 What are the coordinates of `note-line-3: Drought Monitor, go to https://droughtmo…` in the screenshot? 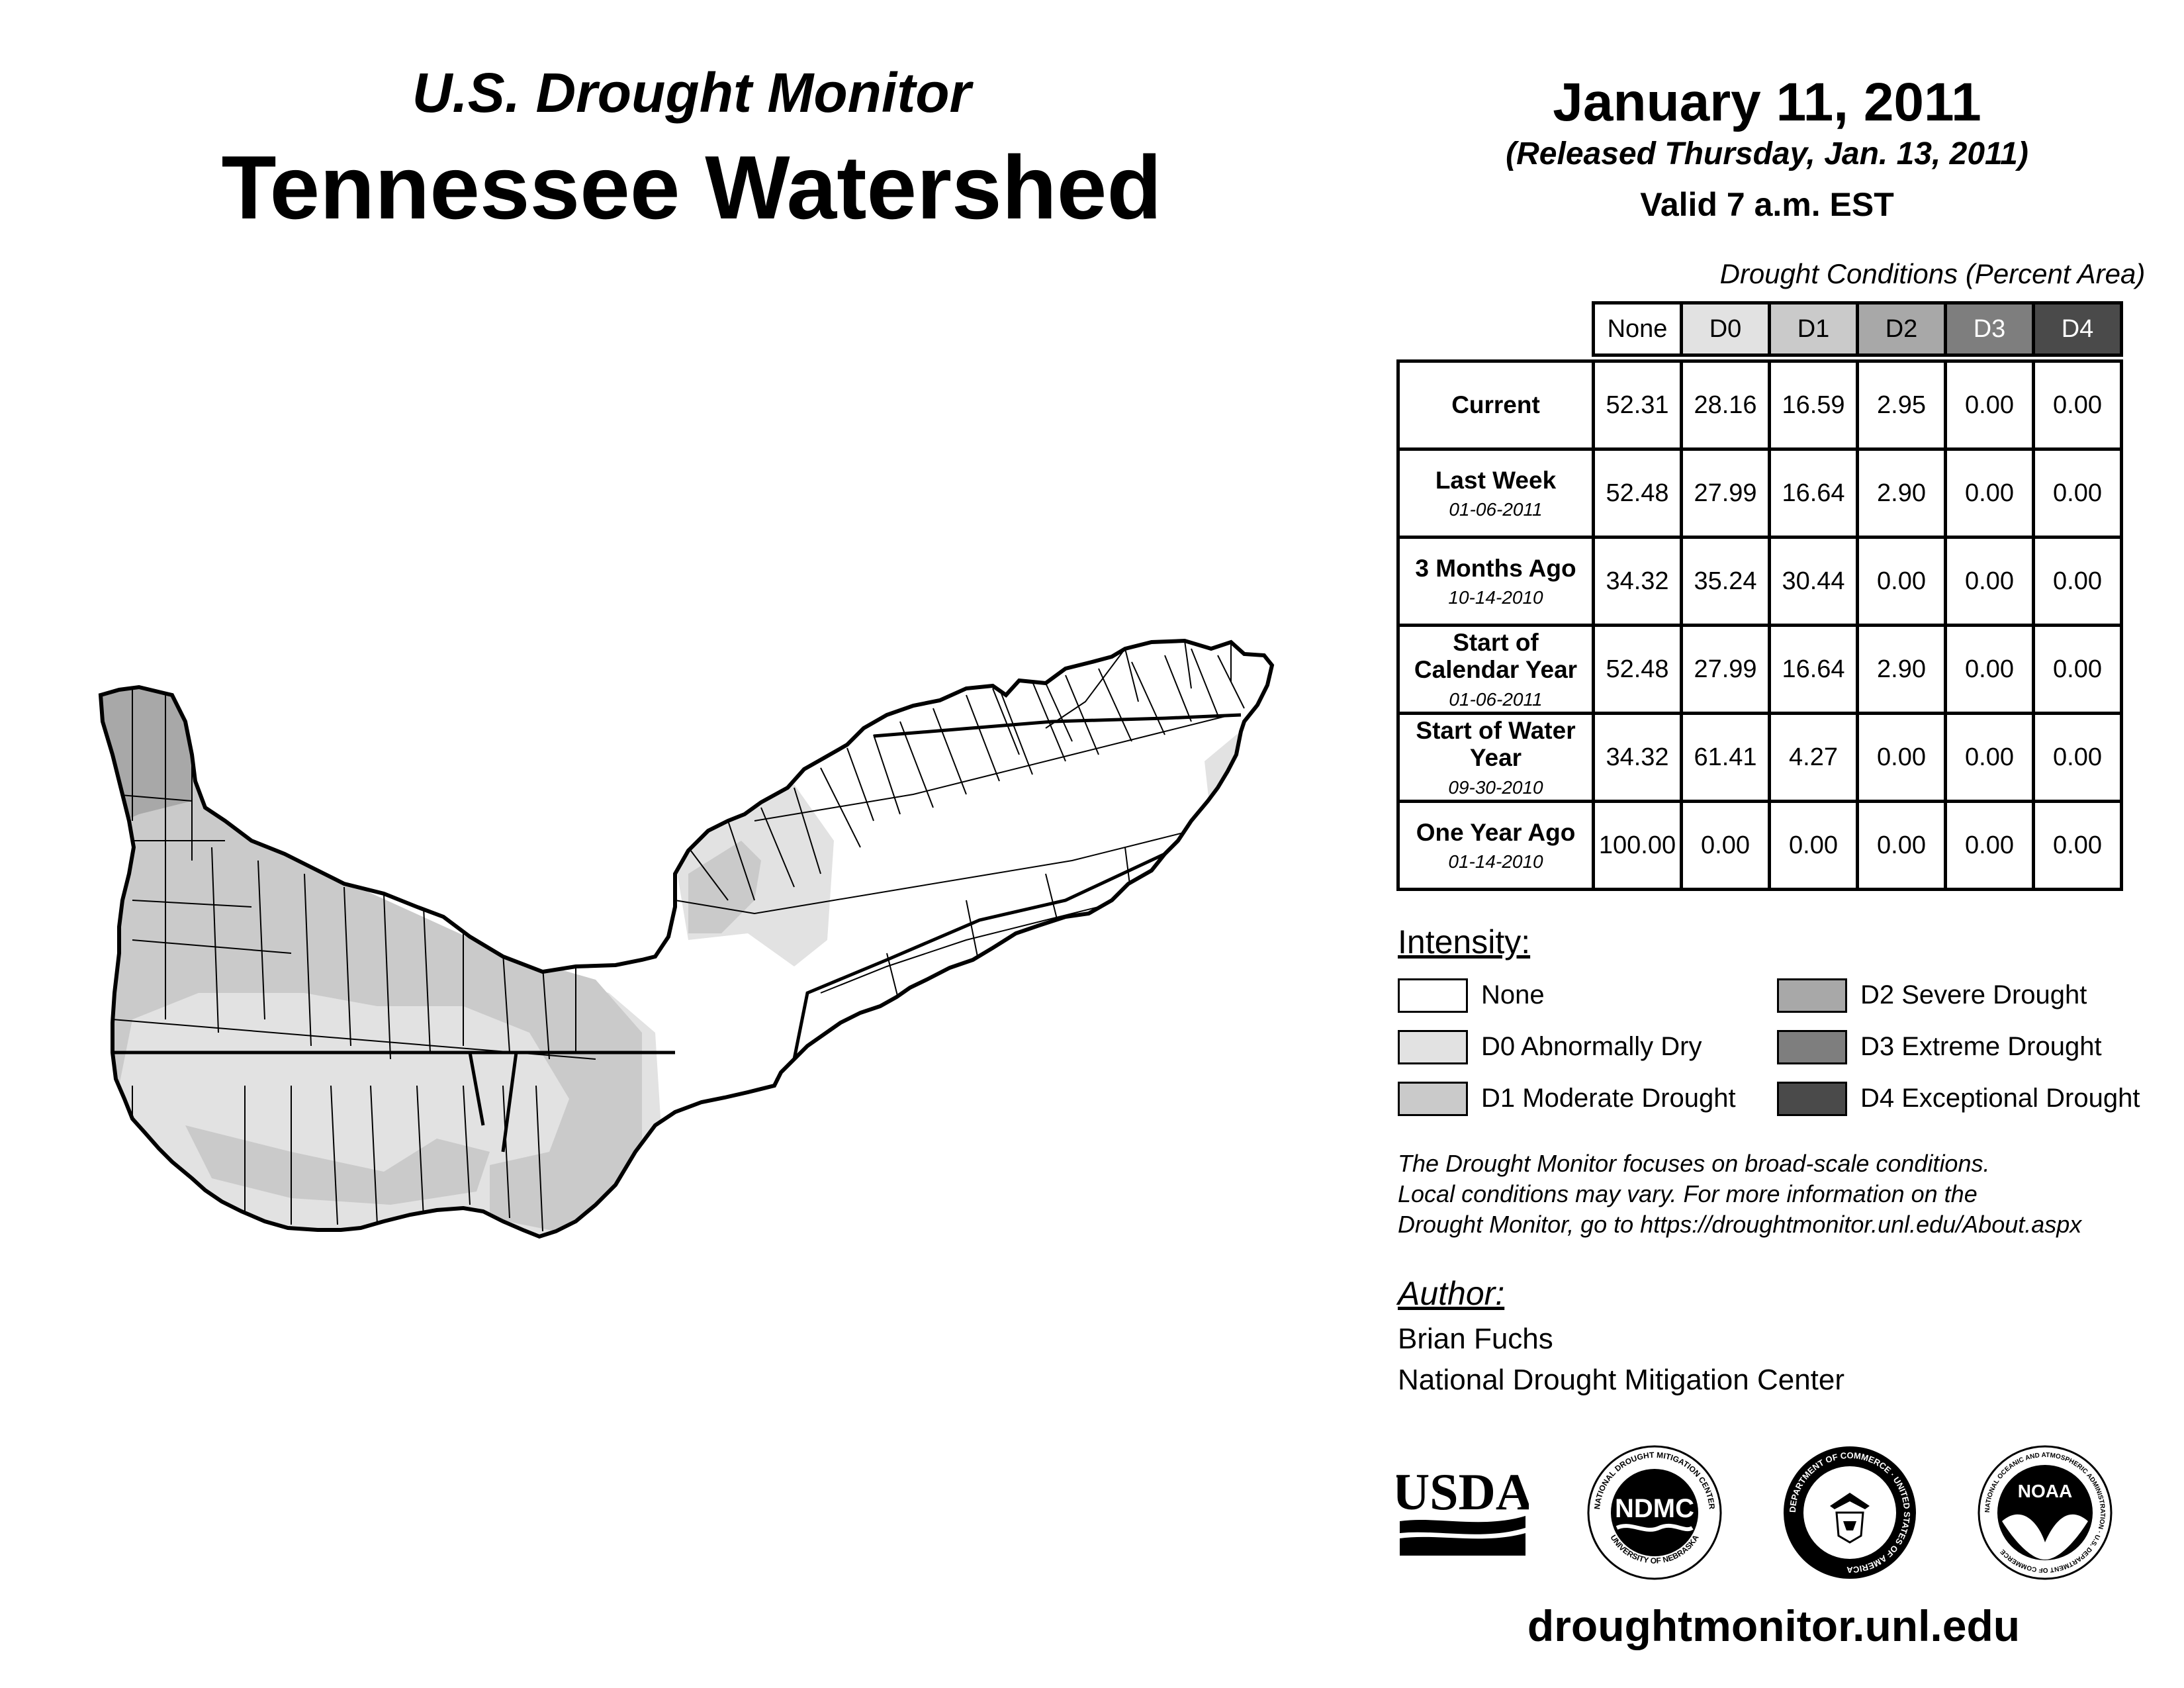 It's located at (1740, 1224).